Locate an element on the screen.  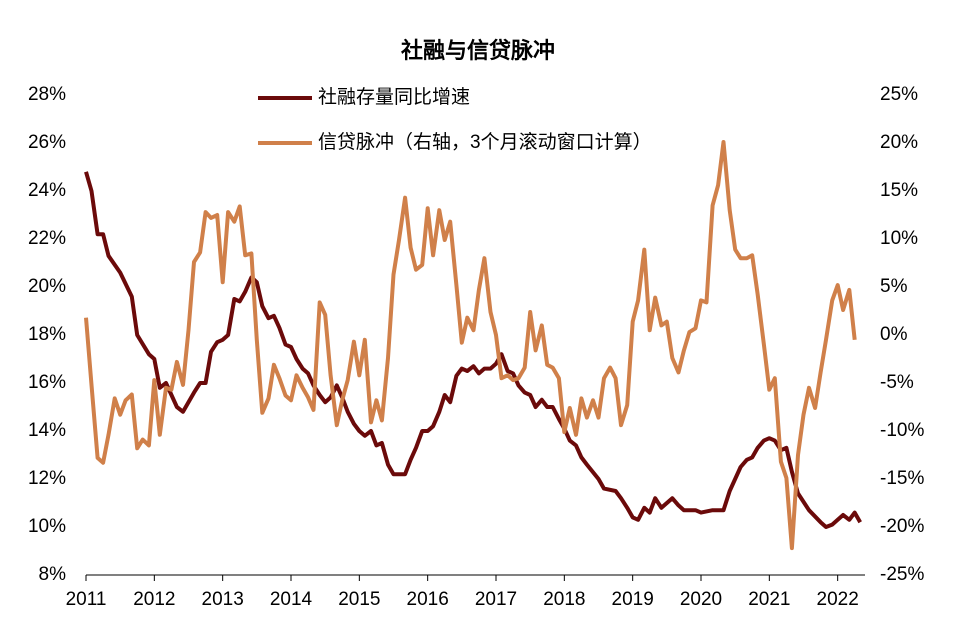
y-tick-label: 14% is located at coordinates (47, 430).